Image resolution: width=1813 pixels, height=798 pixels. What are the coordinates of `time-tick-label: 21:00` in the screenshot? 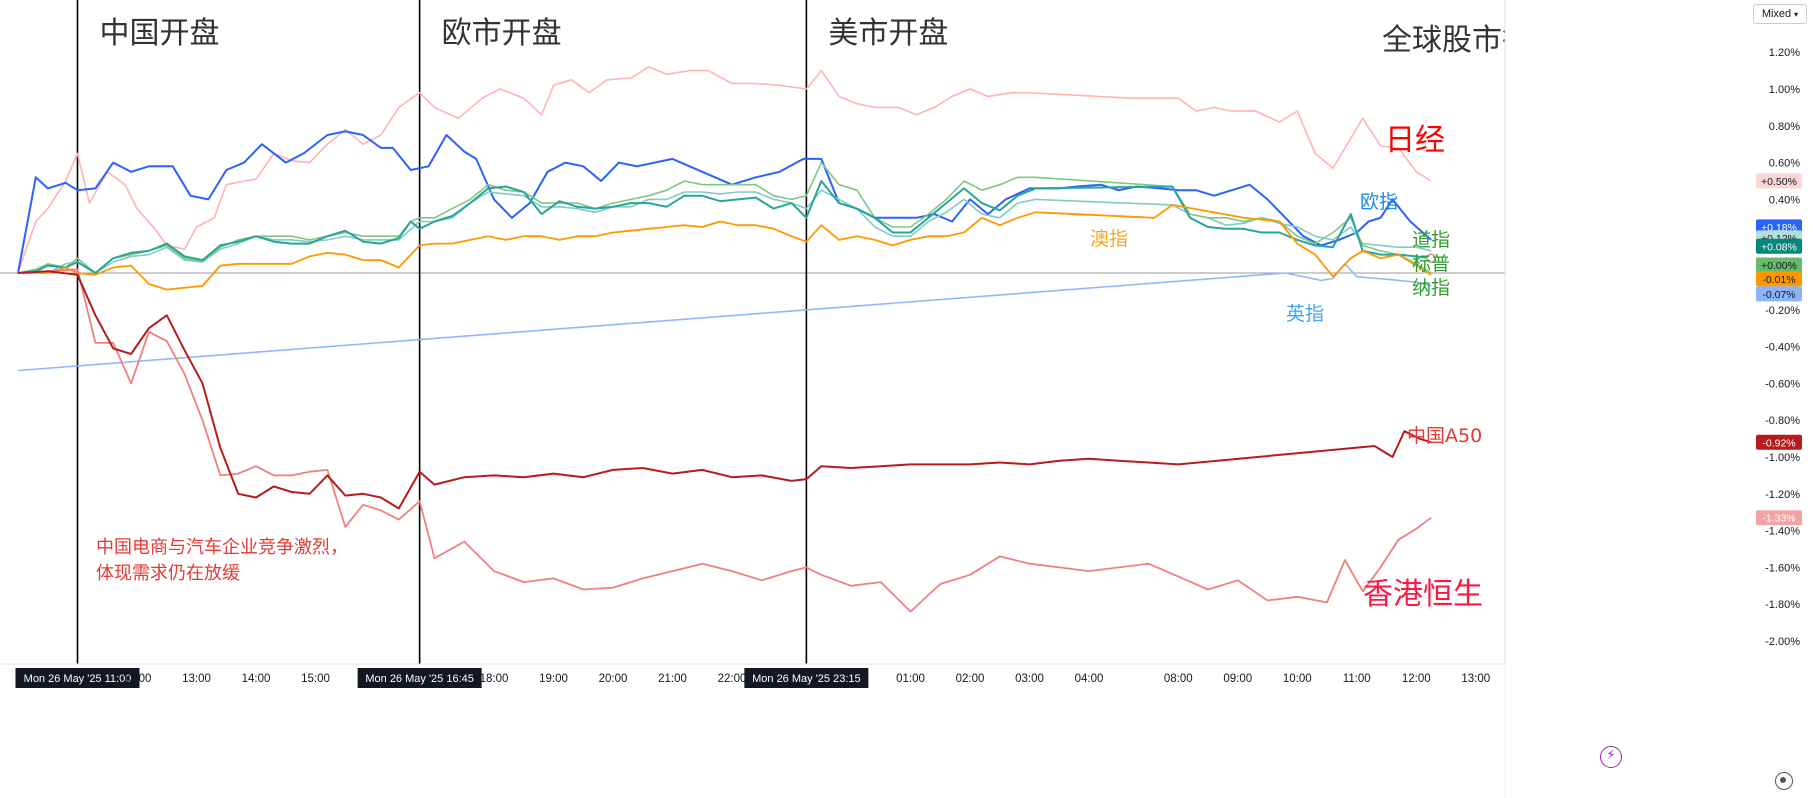 It's located at (672, 679).